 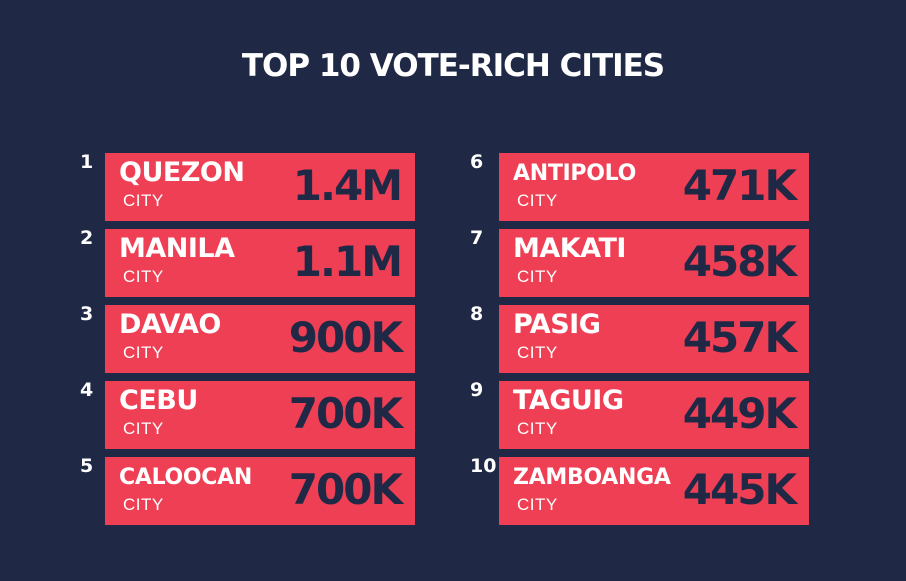 I want to click on city-card: CALOOCAN CITY 700K, so click(x=260, y=491).